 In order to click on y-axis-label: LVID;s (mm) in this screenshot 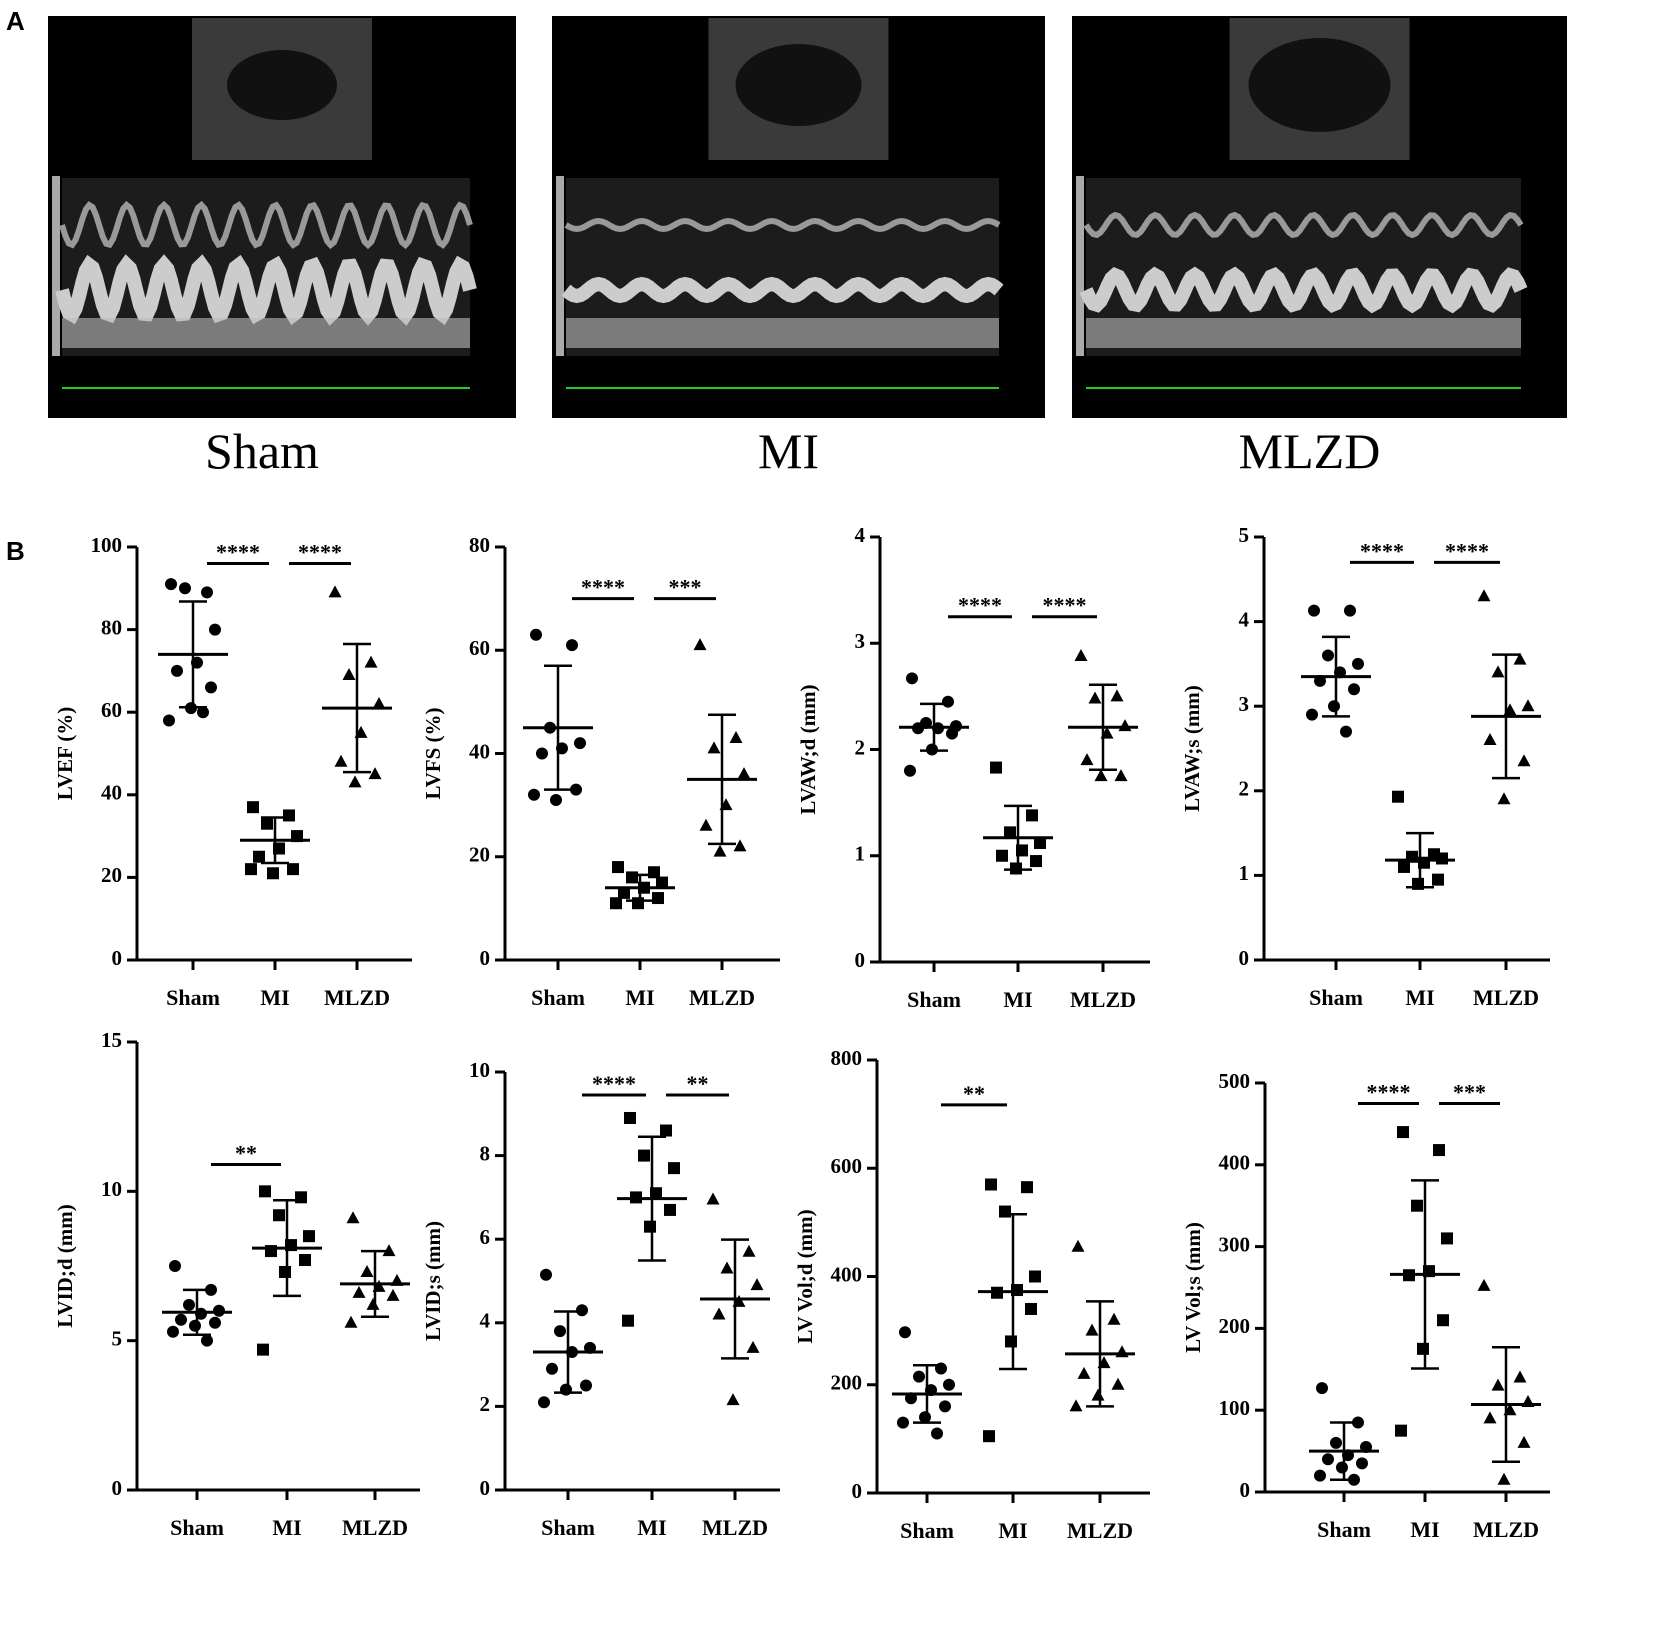, I will do `click(433, 1281)`.